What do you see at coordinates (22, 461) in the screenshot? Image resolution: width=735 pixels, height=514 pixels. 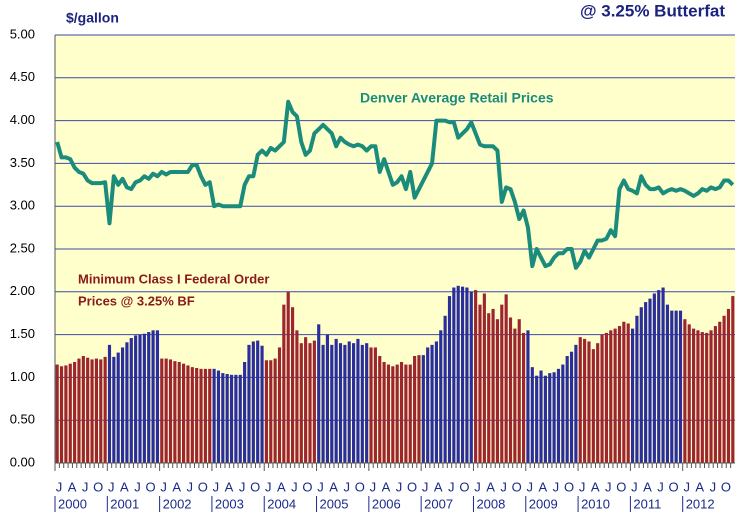 I see `y-tick-label: 0.00` at bounding box center [22, 461].